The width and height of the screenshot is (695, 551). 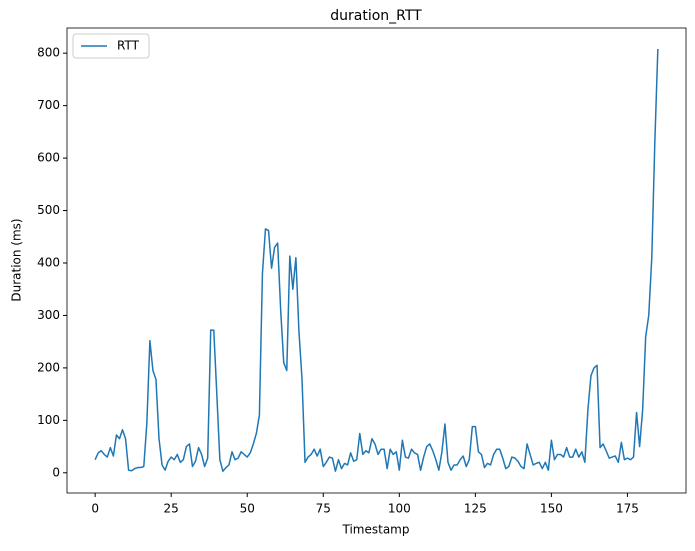 I want to click on legend-box, so click(x=111, y=46).